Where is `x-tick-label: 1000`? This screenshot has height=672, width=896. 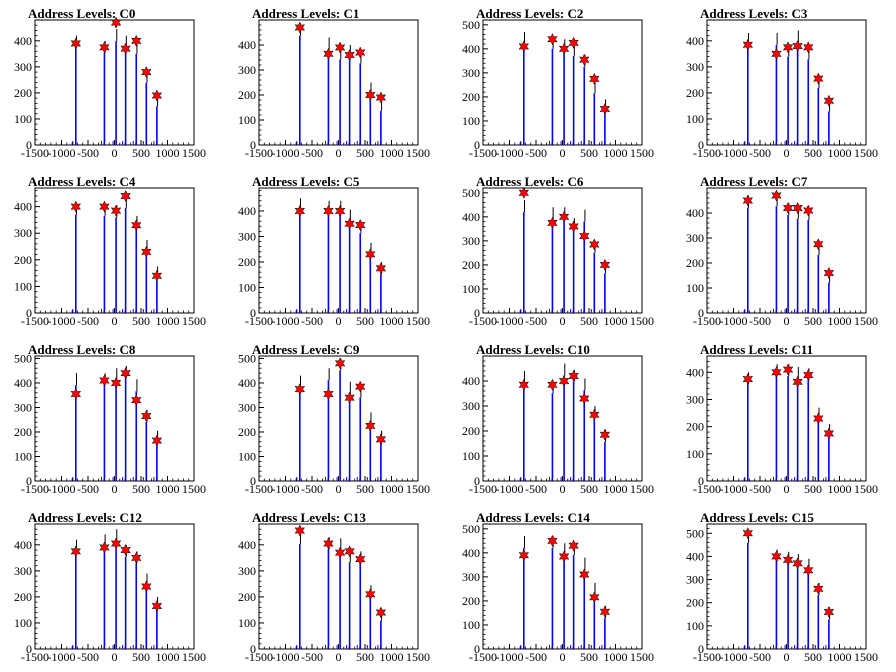
x-tick-label: 1000 is located at coordinates (840, 321).